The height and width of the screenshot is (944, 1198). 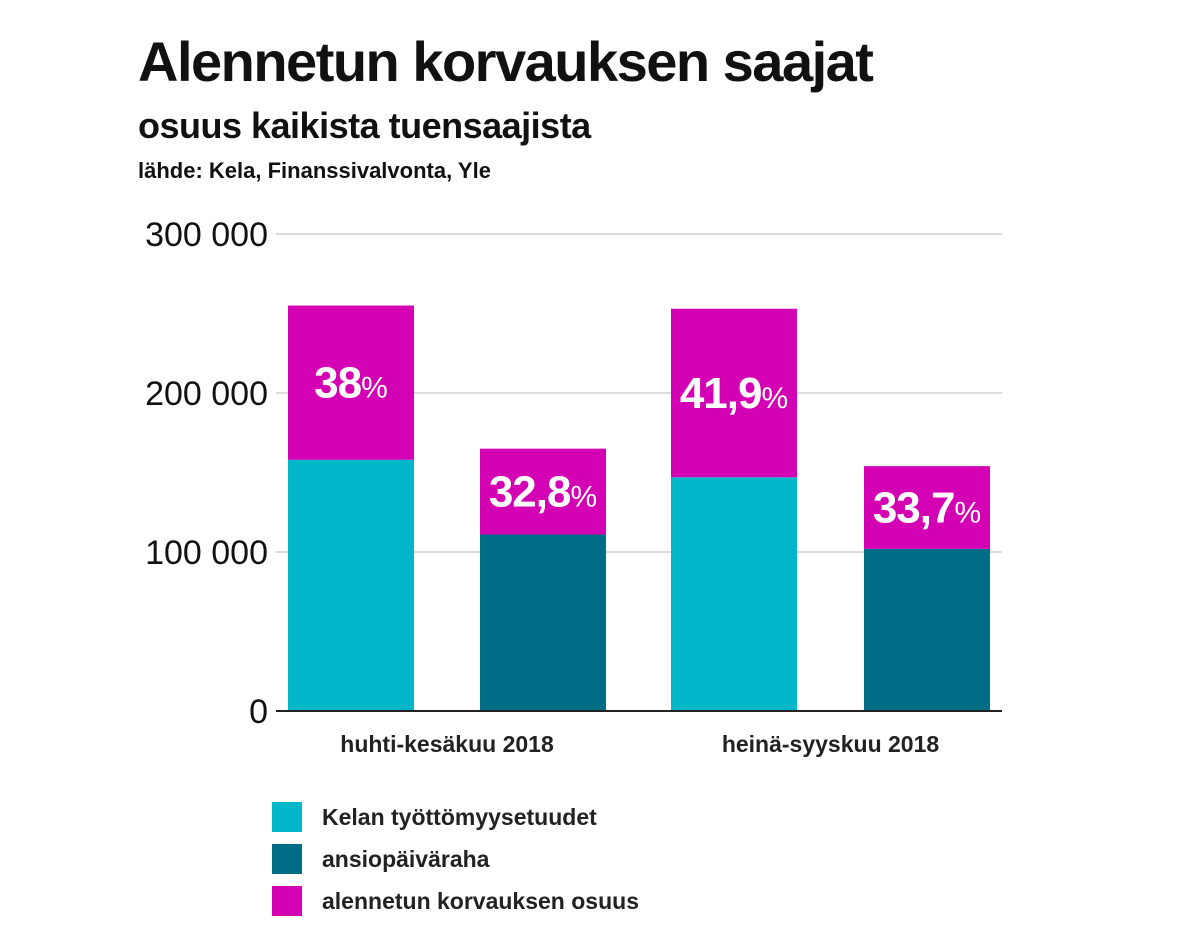 I want to click on chart-subtitle: osuus kaikista tuensaajista, so click(x=364, y=125).